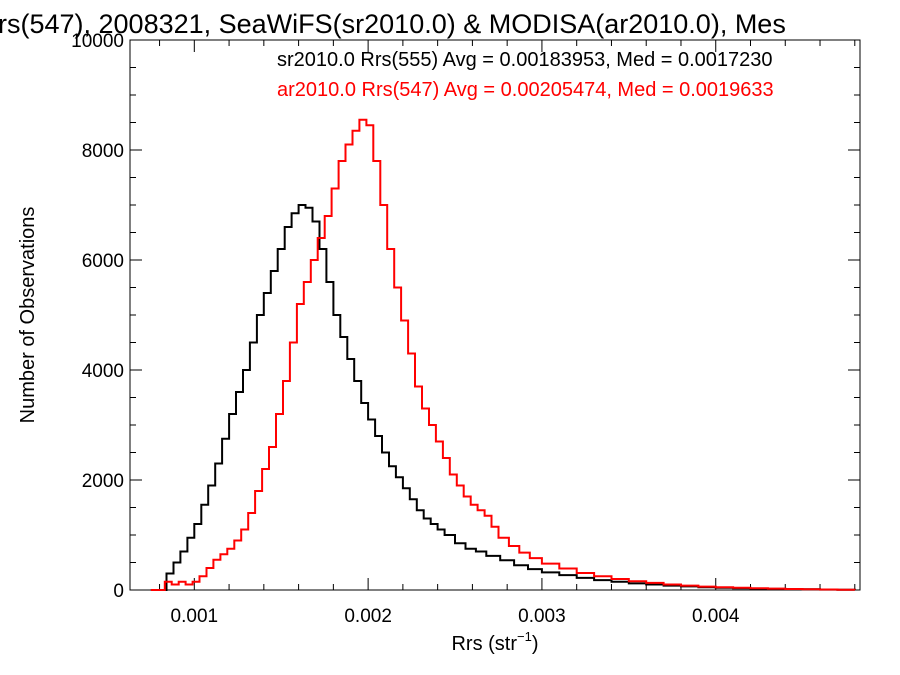  What do you see at coordinates (368, 616) in the screenshot?
I see `x-tick-label: 0.002` at bounding box center [368, 616].